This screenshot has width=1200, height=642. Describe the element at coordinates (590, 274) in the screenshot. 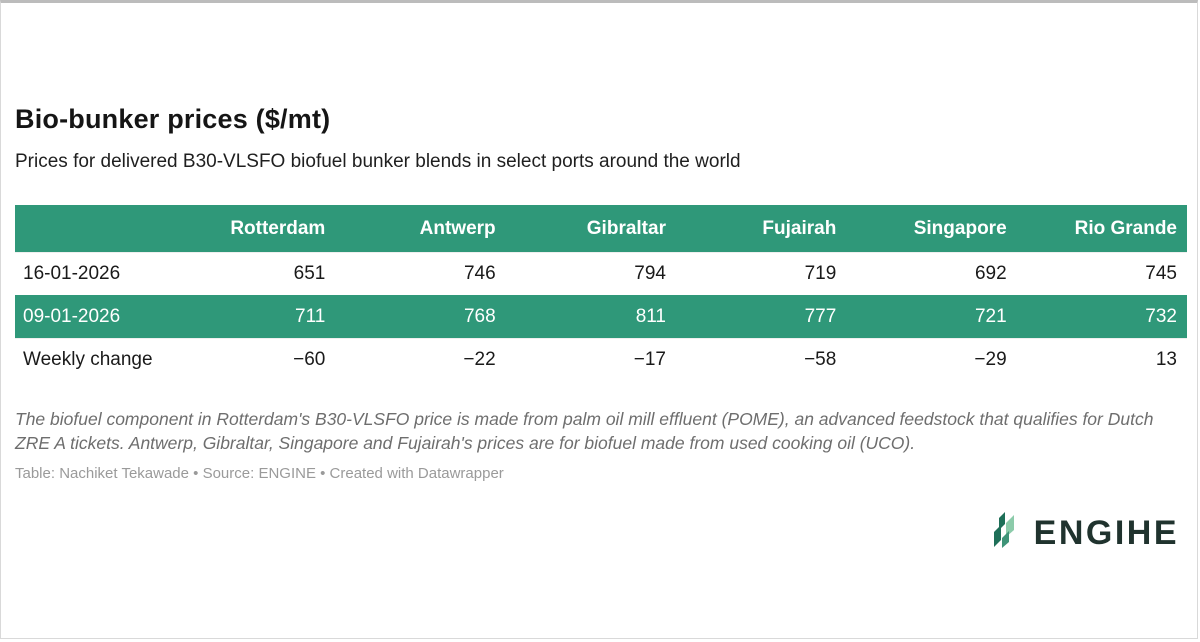

I see `value-cell: 794` at that location.